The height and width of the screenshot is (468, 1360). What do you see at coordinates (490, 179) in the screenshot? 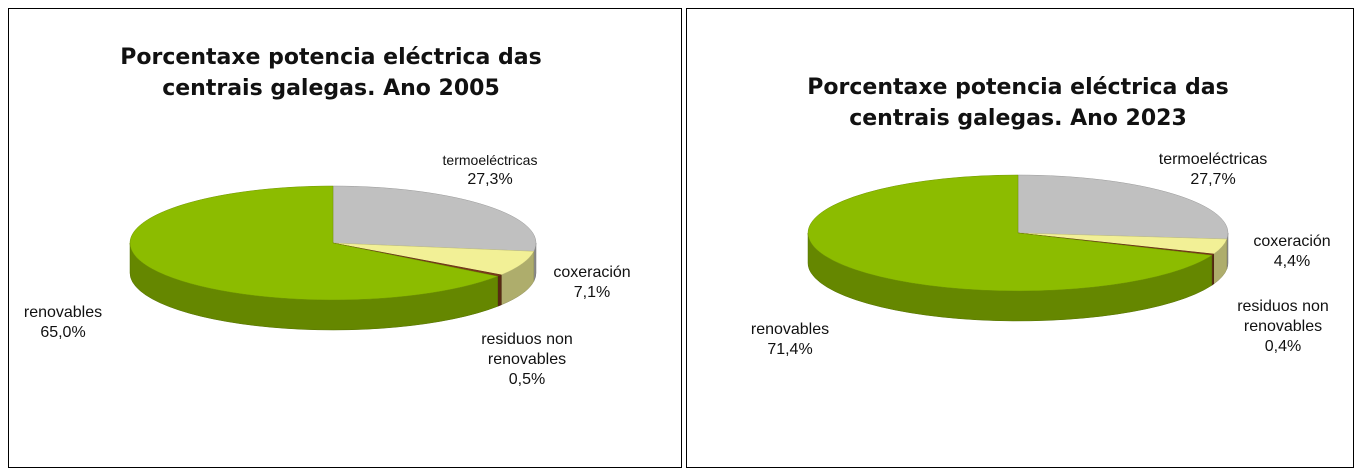
I see `value-label: 27,3%` at bounding box center [490, 179].